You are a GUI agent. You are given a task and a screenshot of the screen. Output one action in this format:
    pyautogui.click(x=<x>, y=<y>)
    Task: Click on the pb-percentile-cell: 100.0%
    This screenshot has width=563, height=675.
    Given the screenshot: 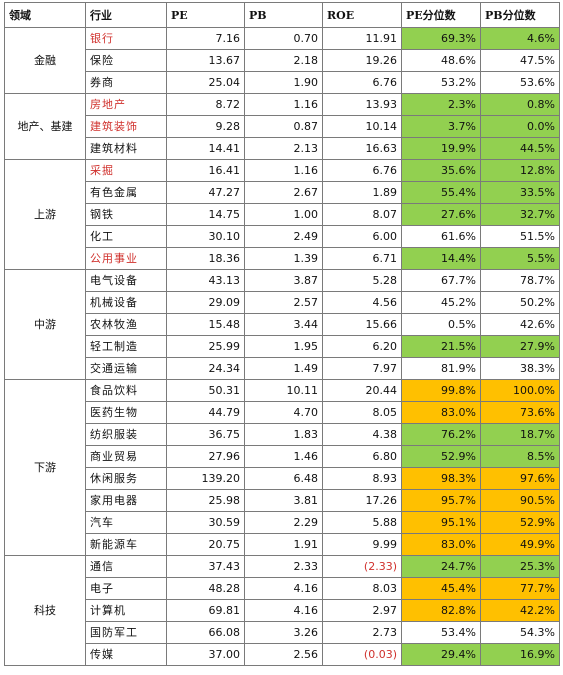 What is the action you would take?
    pyautogui.click(x=520, y=390)
    